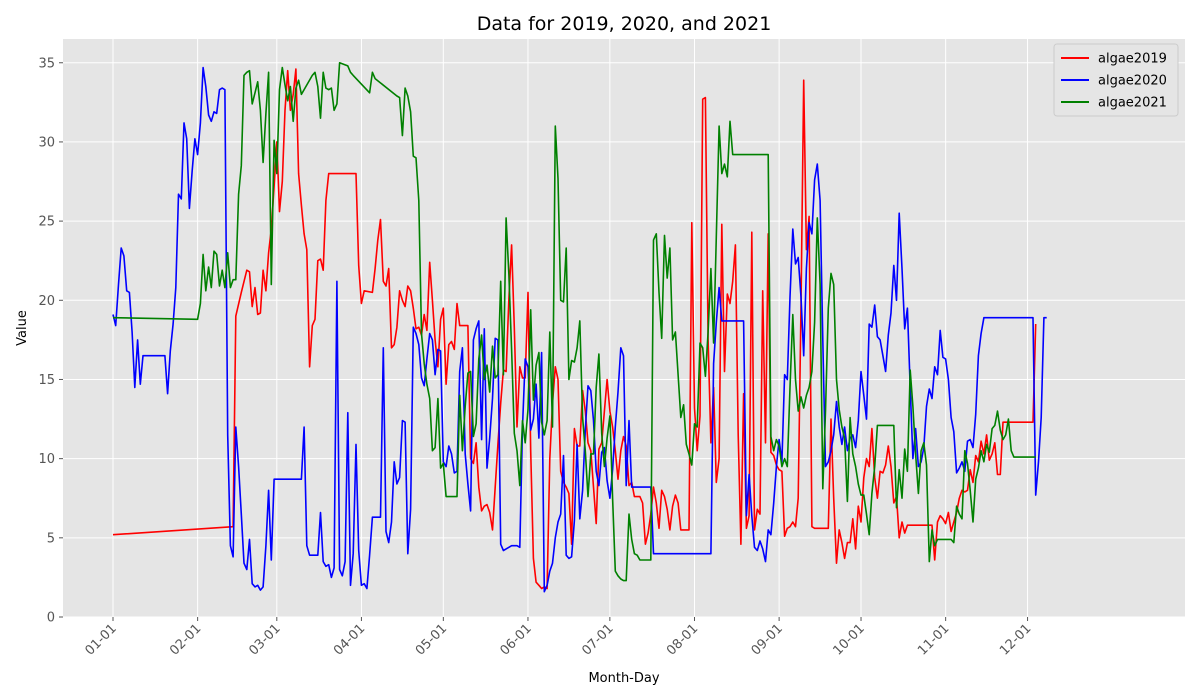  What do you see at coordinates (46, 142) in the screenshot?
I see `y-tick-label: 30` at bounding box center [46, 142].